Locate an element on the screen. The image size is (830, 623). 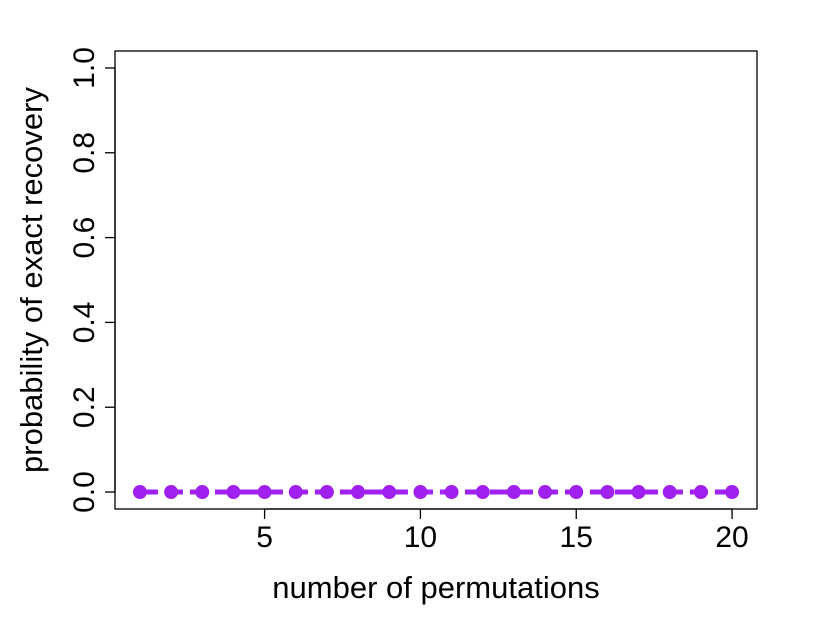
x-tick-label: 5 is located at coordinates (264, 537).